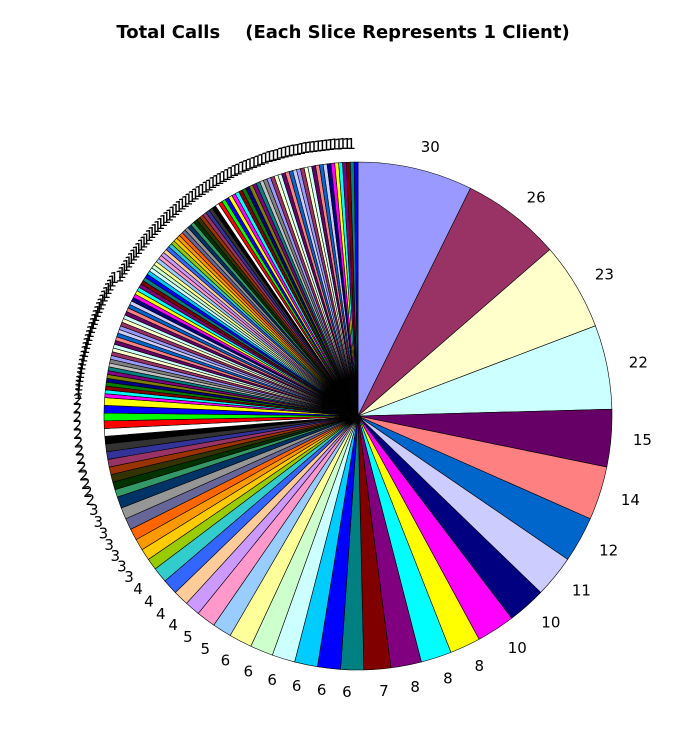 The width and height of the screenshot is (686, 740). What do you see at coordinates (581, 590) in the screenshot?
I see `slice-label: 11` at bounding box center [581, 590].